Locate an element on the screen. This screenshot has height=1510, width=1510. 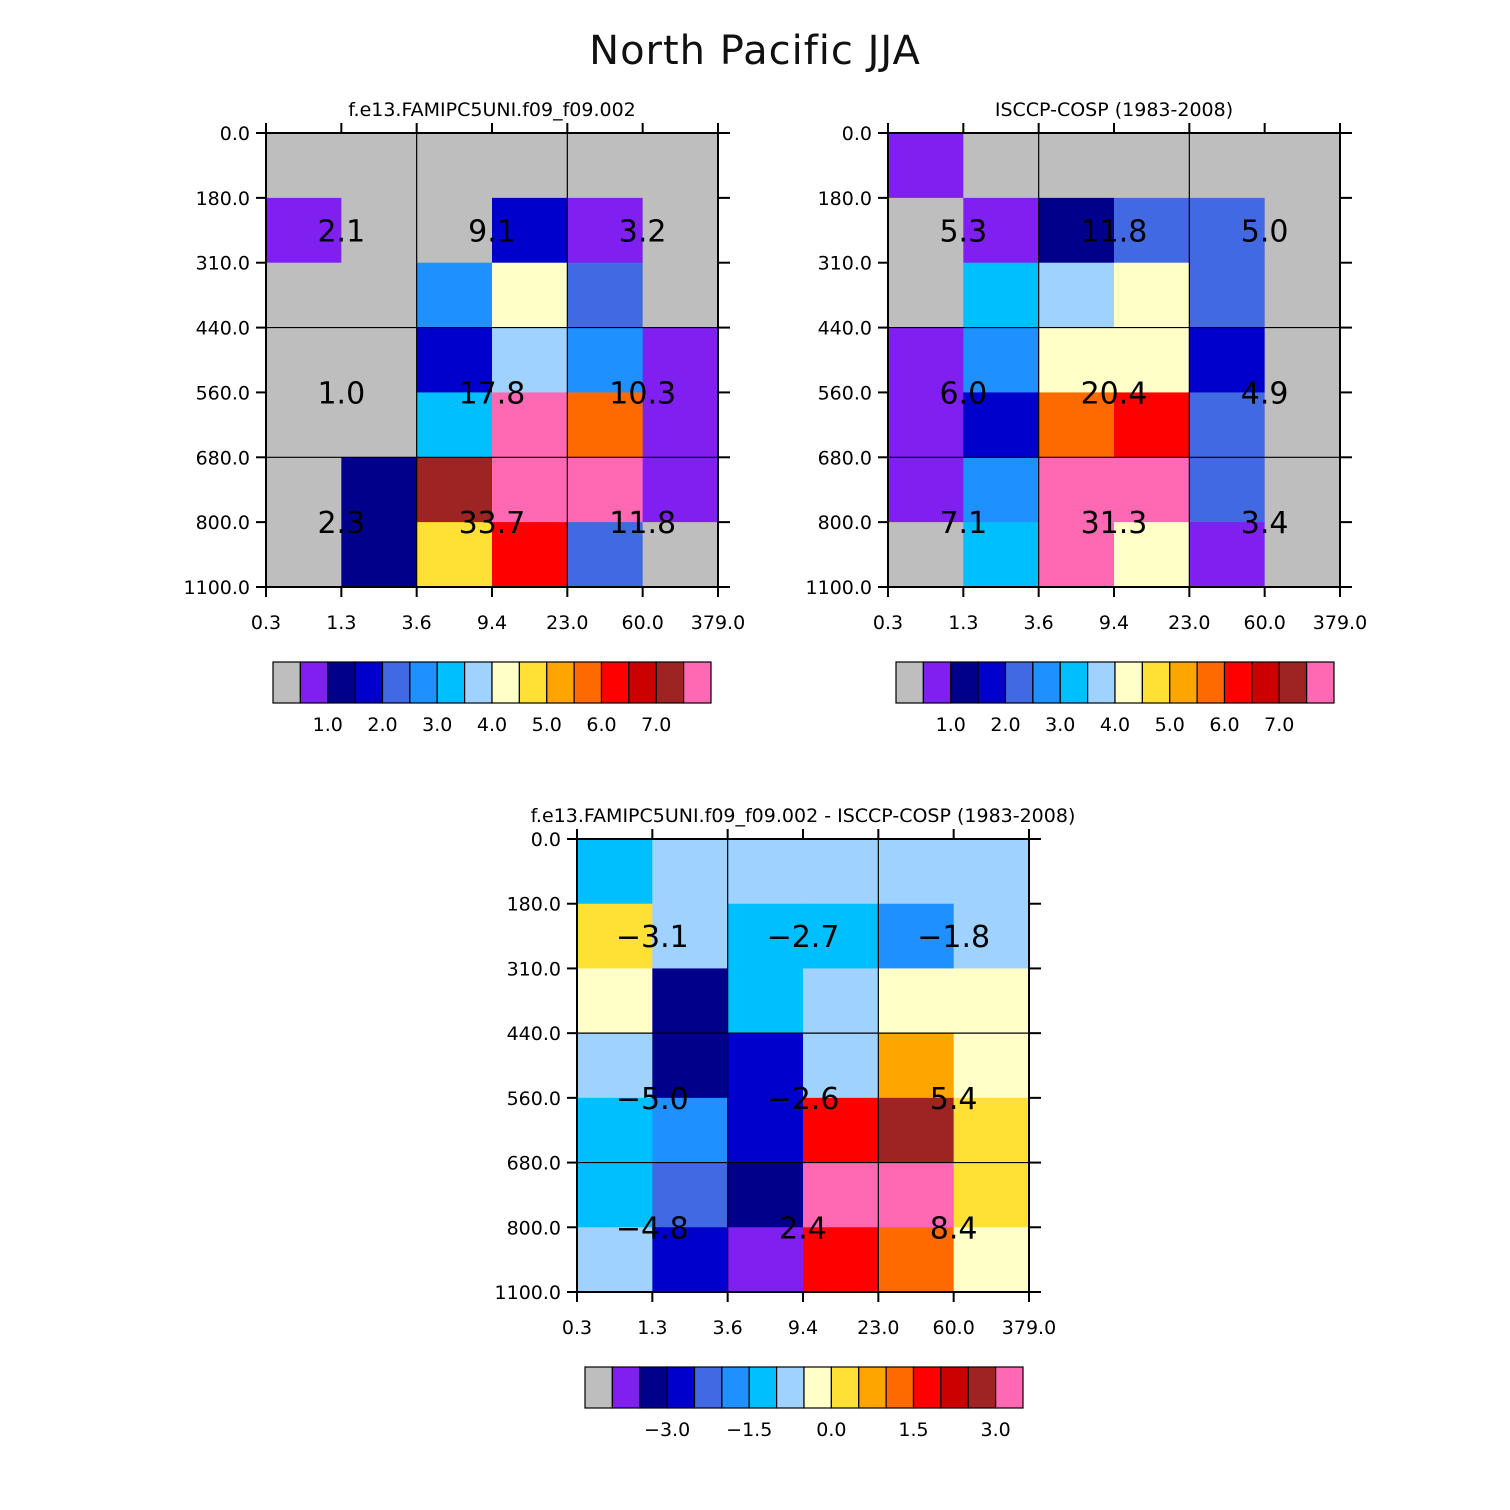
cell-value-label: 5.3 is located at coordinates (963, 231).